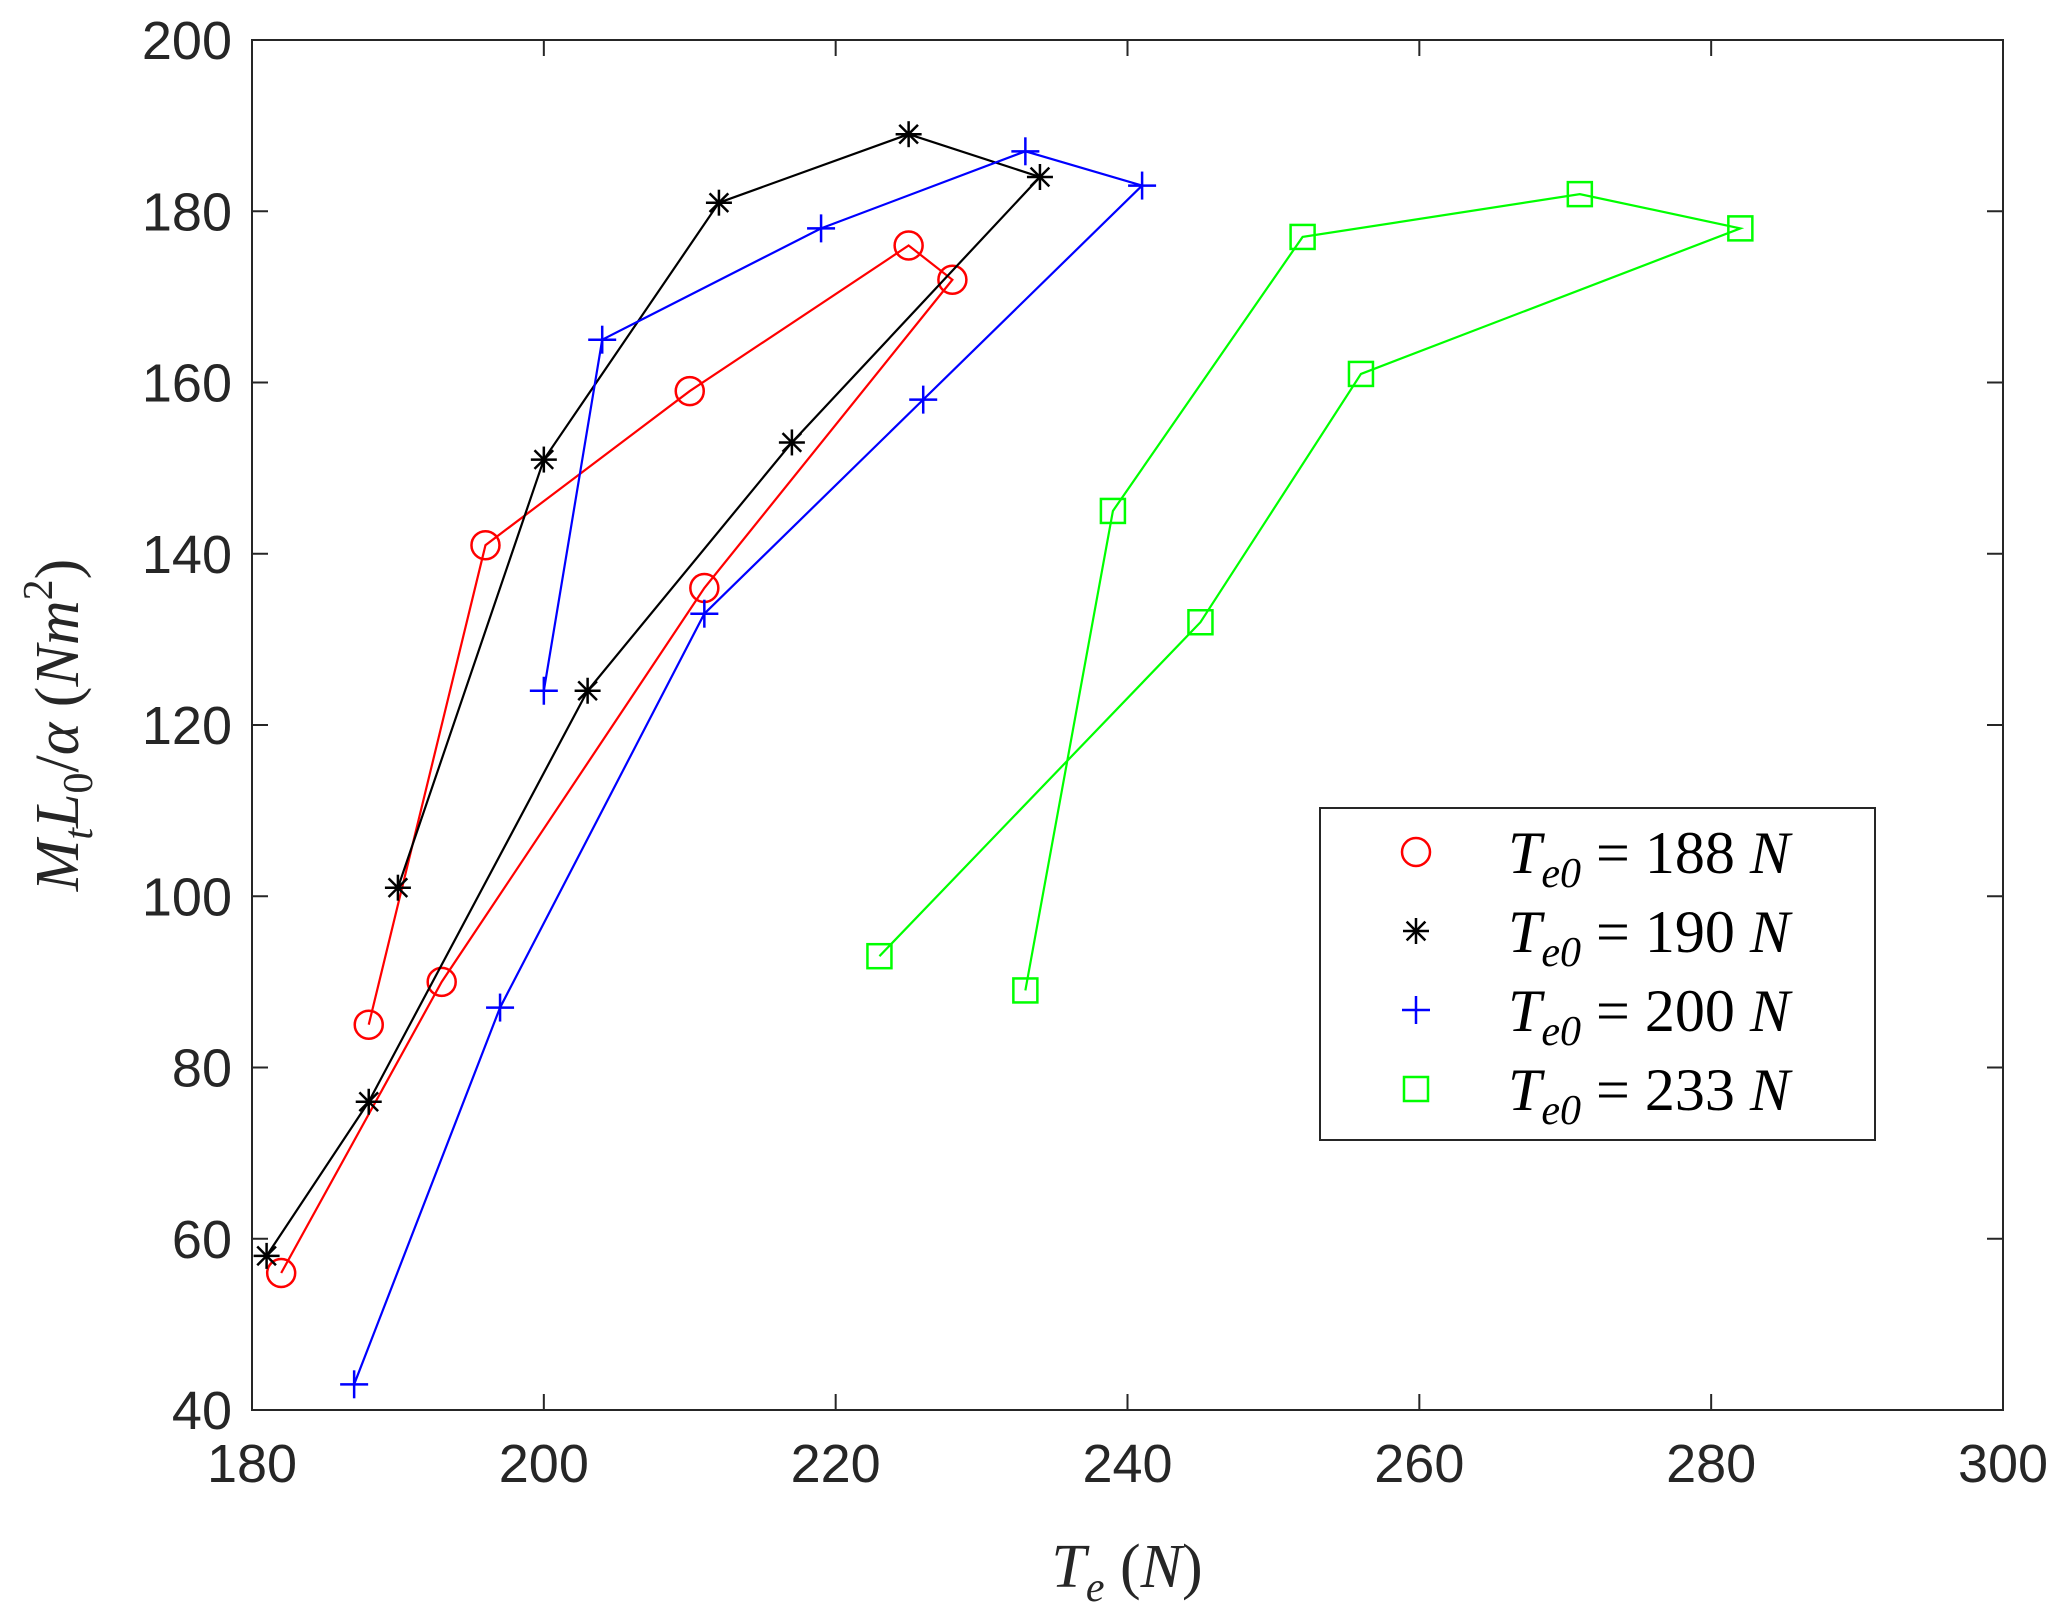 The image size is (2067, 1614). Describe the element at coordinates (1127, 1464) in the screenshot. I see `x-tick-label-240: 240` at that location.